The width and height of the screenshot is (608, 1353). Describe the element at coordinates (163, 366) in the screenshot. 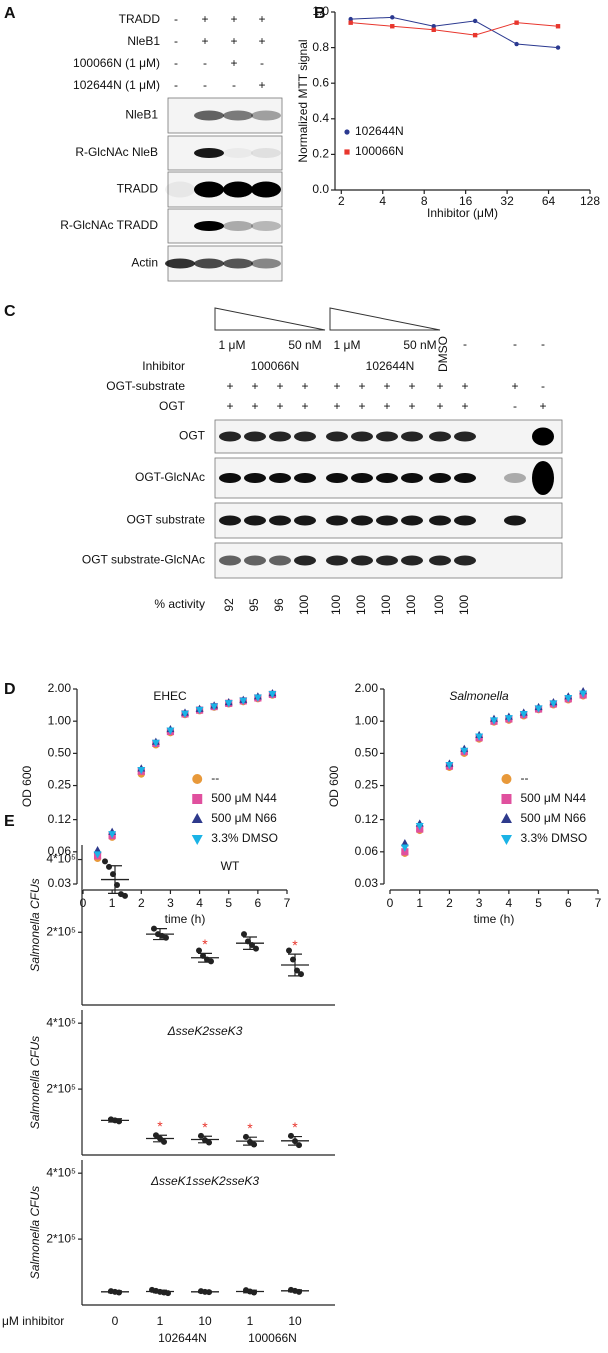

I see `row-label: Inhibitor` at that location.